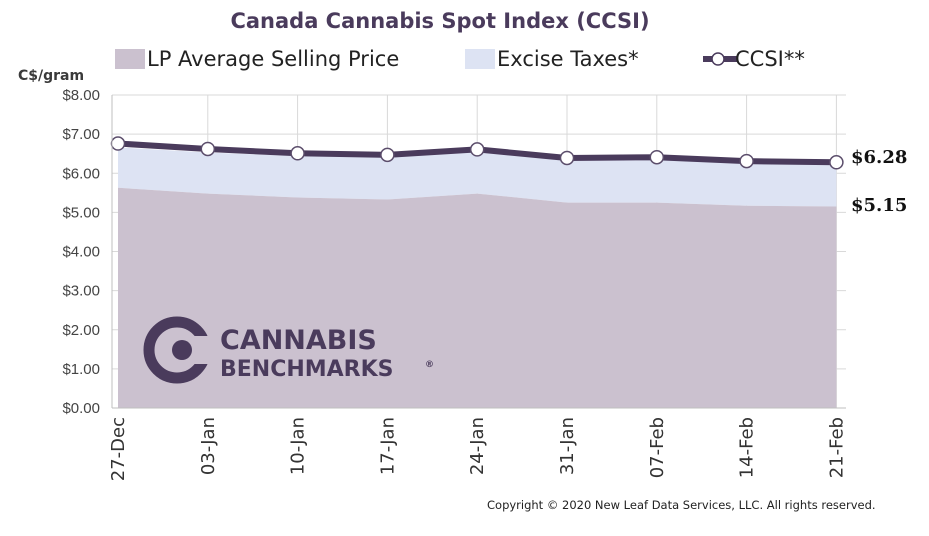 The width and height of the screenshot is (929, 536). I want to click on y-tick-label: $2.00, so click(81, 330).